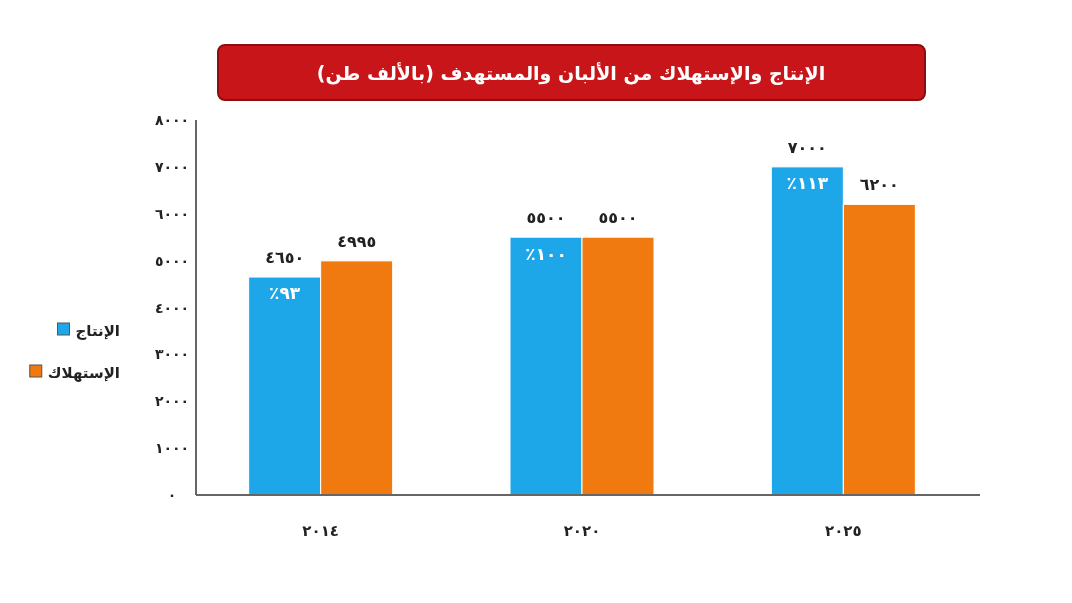 This screenshot has width=1072, height=603. What do you see at coordinates (97, 331) in the screenshot?
I see `legend-label: الإنتاج` at bounding box center [97, 331].